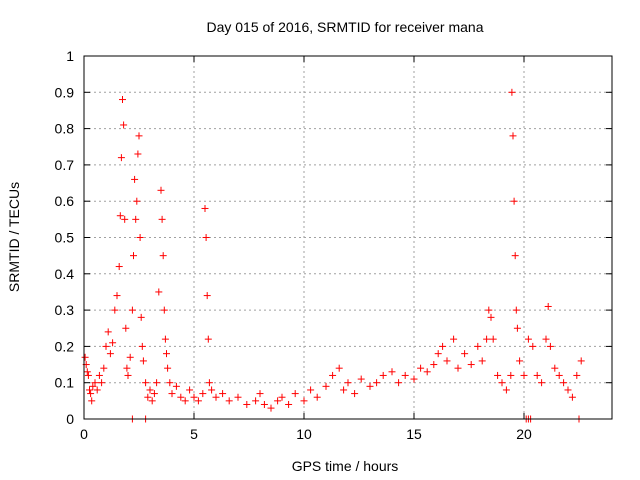 The image size is (640, 480). What do you see at coordinates (65, 310) in the screenshot?
I see `y-tick-label: 0.3` at bounding box center [65, 310].